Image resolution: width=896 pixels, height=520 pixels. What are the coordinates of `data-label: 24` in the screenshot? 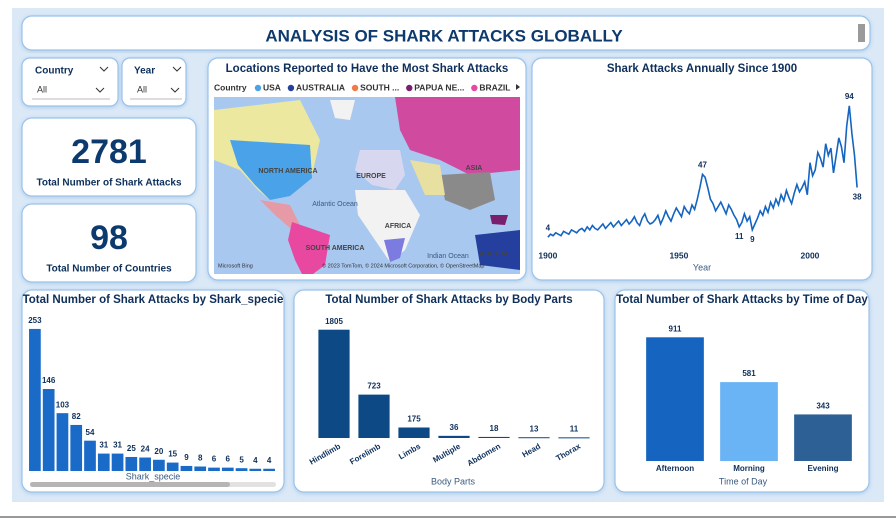 It's located at (145, 449).